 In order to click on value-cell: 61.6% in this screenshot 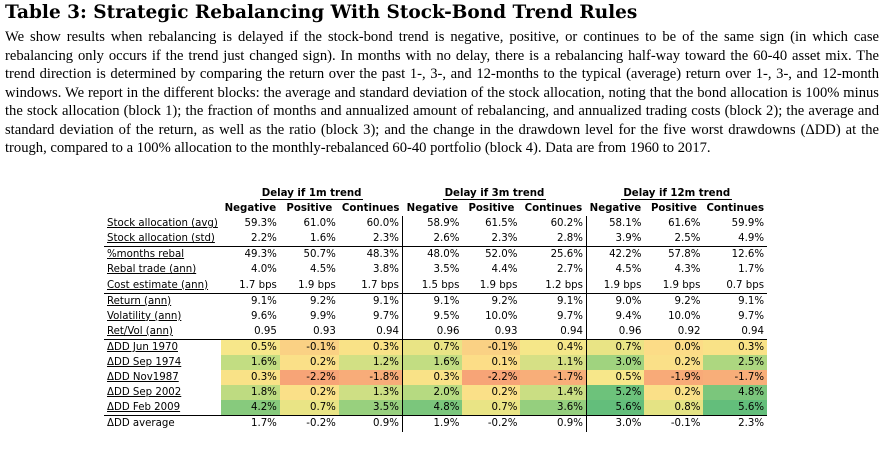, I will do `click(684, 224)`.